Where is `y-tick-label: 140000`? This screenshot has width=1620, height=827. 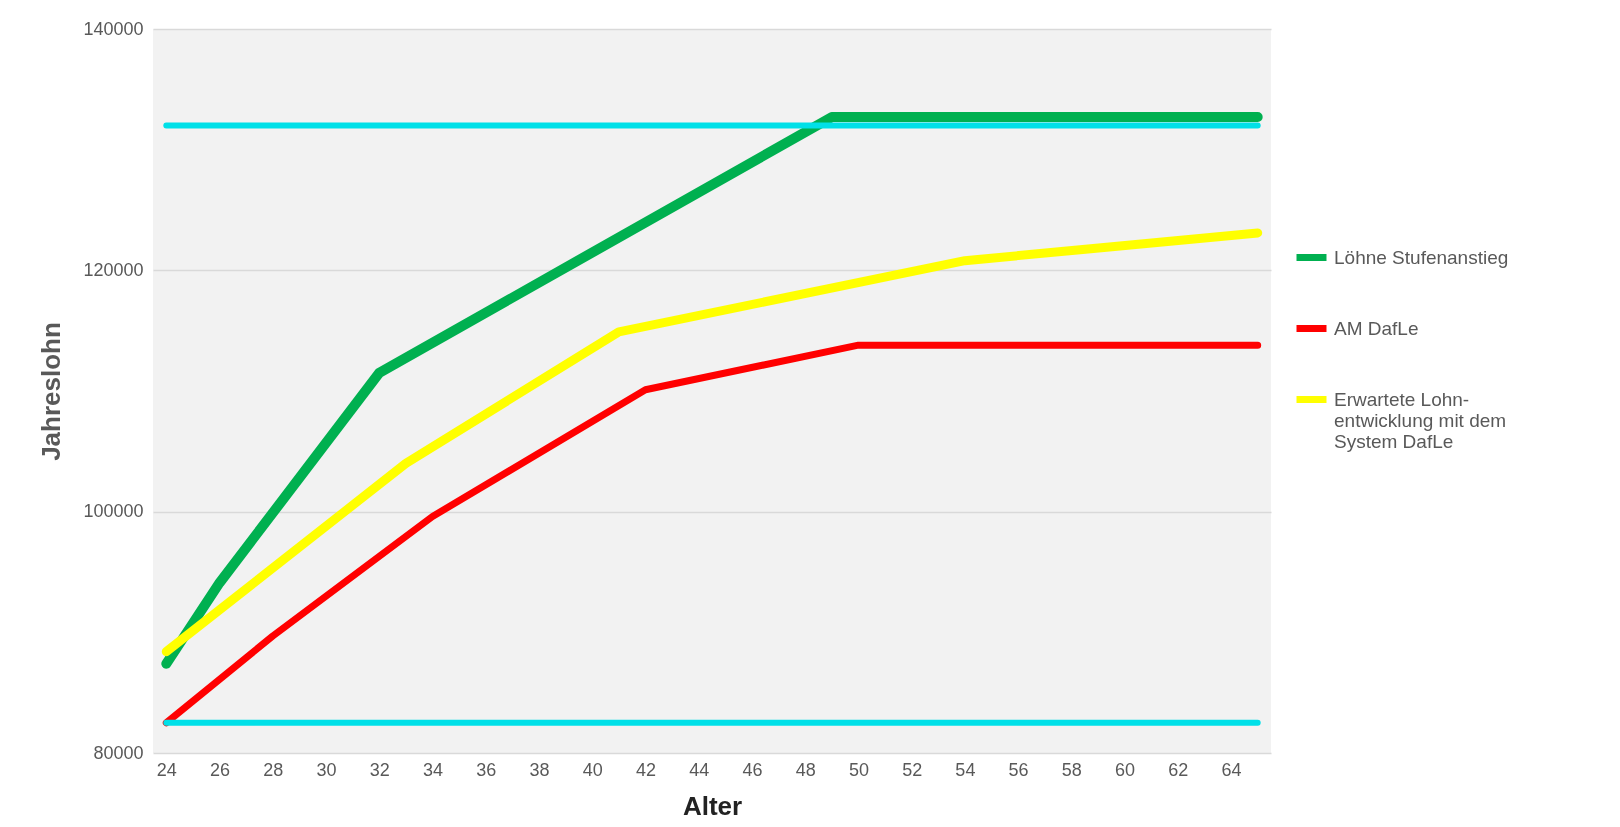 y-tick-label: 140000 is located at coordinates (113, 28).